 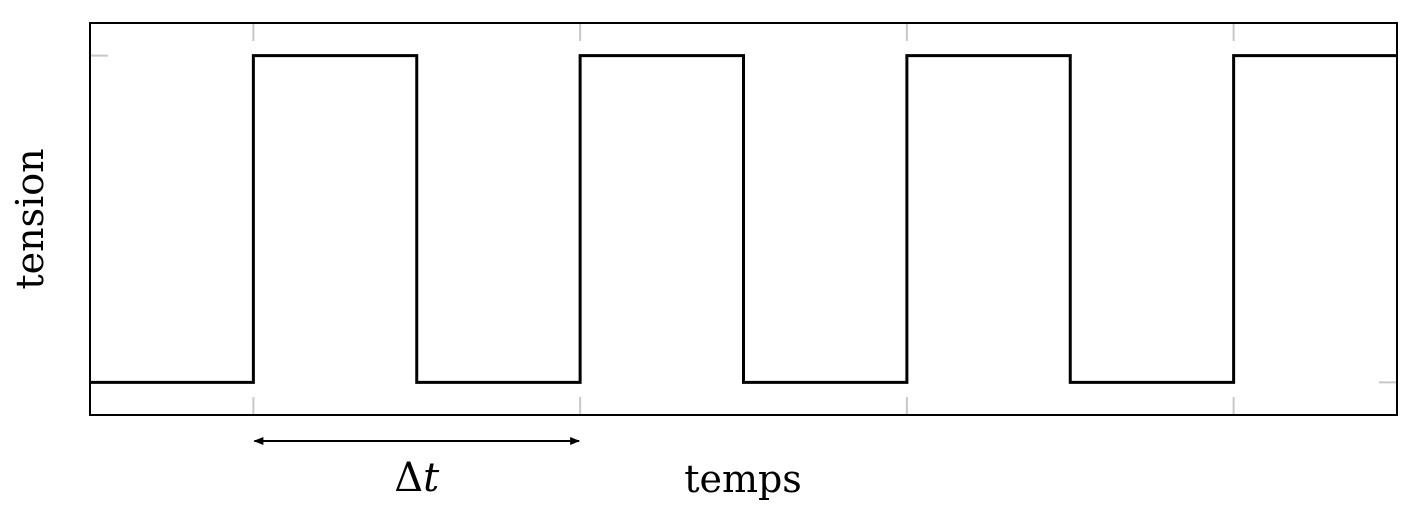 I want to click on delta-t-label: Δt, so click(x=417, y=478).